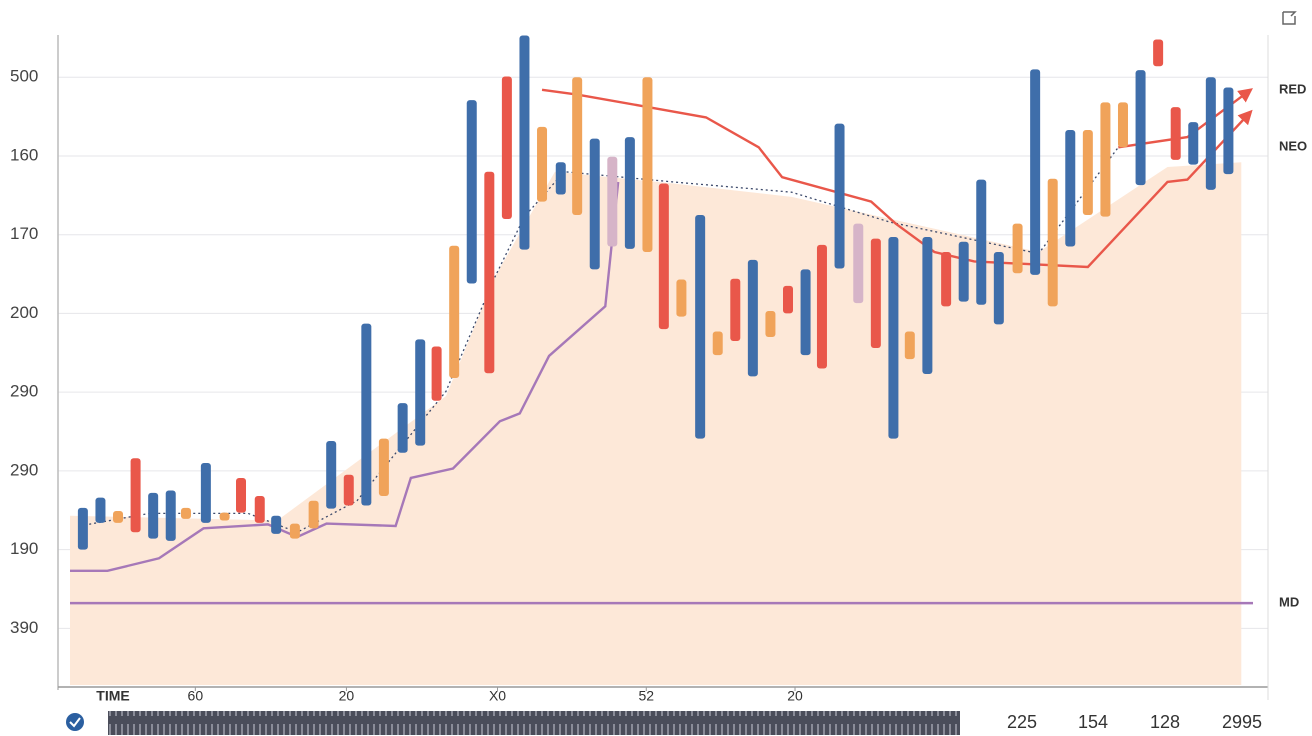 The width and height of the screenshot is (1312, 736). Describe the element at coordinates (646, 696) in the screenshot. I see `x-tick-label: 52` at that location.